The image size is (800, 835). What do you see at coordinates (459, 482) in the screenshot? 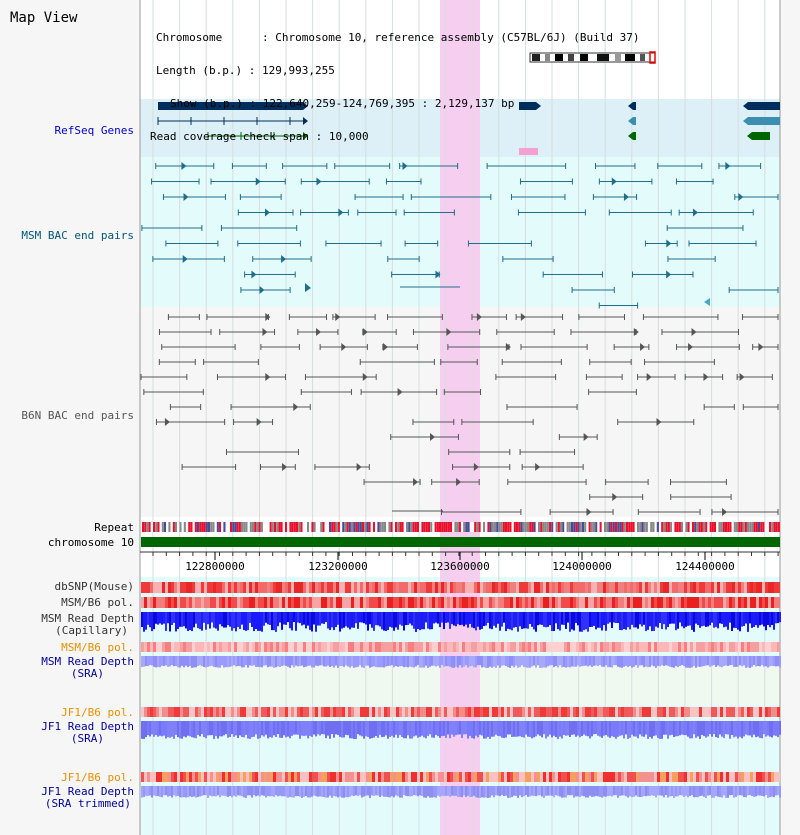
I see `bac-arrow` at bounding box center [459, 482].